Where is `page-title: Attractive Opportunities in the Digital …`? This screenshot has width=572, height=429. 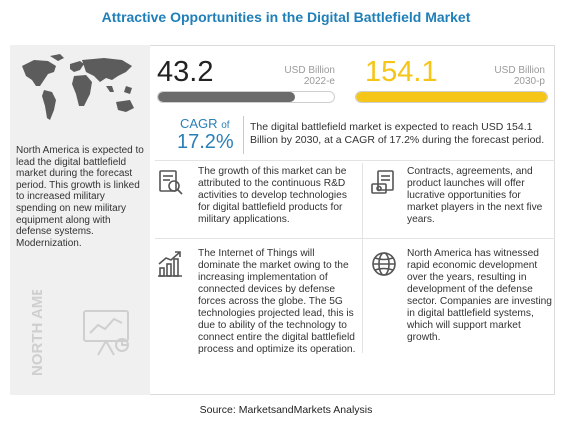
page-title: Attractive Opportunities in the Digital … is located at coordinates (286, 17).